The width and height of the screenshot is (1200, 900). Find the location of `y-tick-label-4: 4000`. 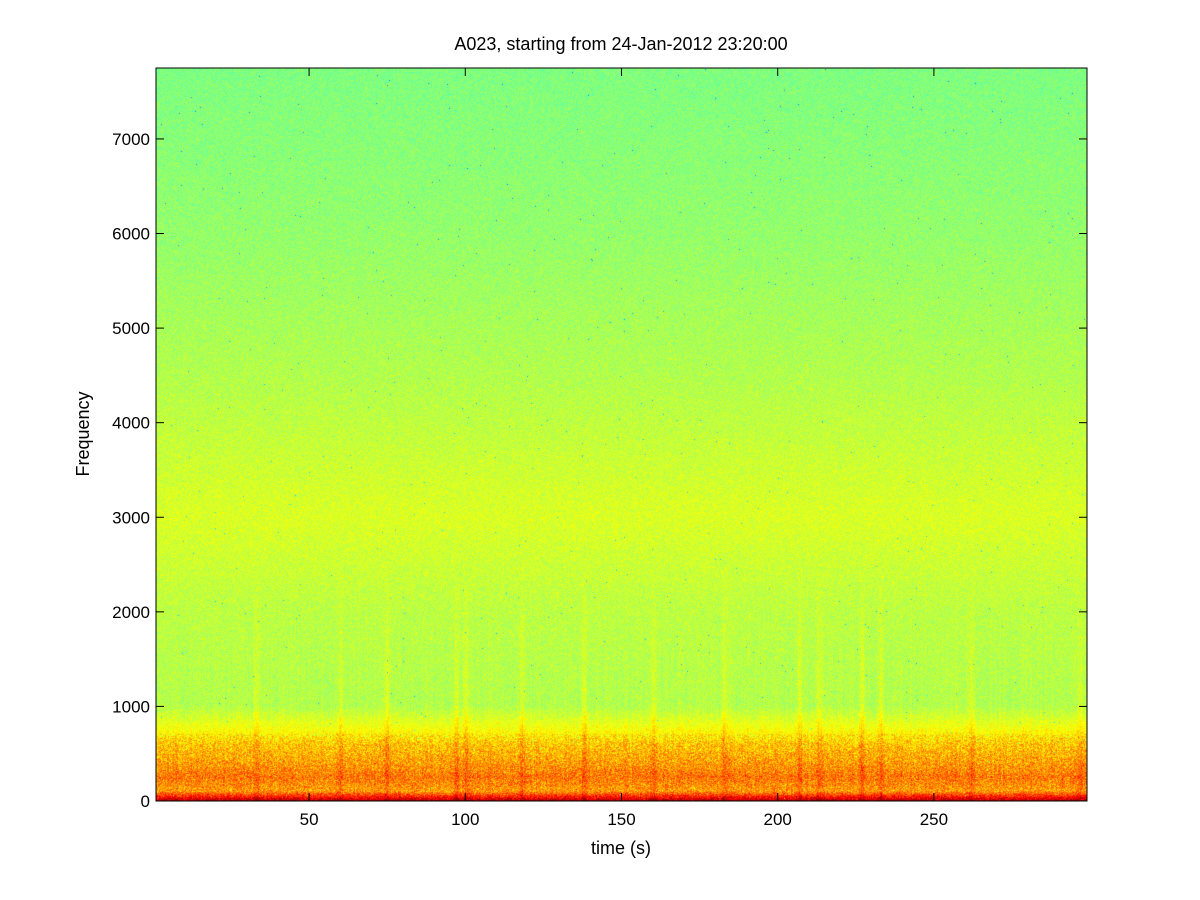

y-tick-label-4: 4000 is located at coordinates (131, 423).